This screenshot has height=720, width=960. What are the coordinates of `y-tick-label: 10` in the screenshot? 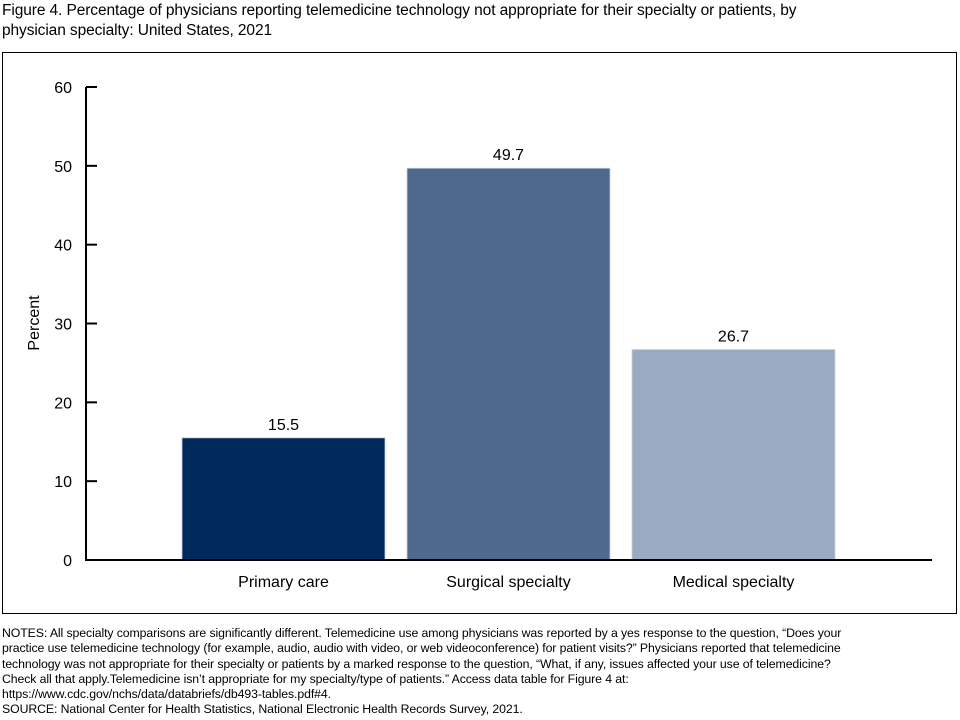 It's located at (63, 482).